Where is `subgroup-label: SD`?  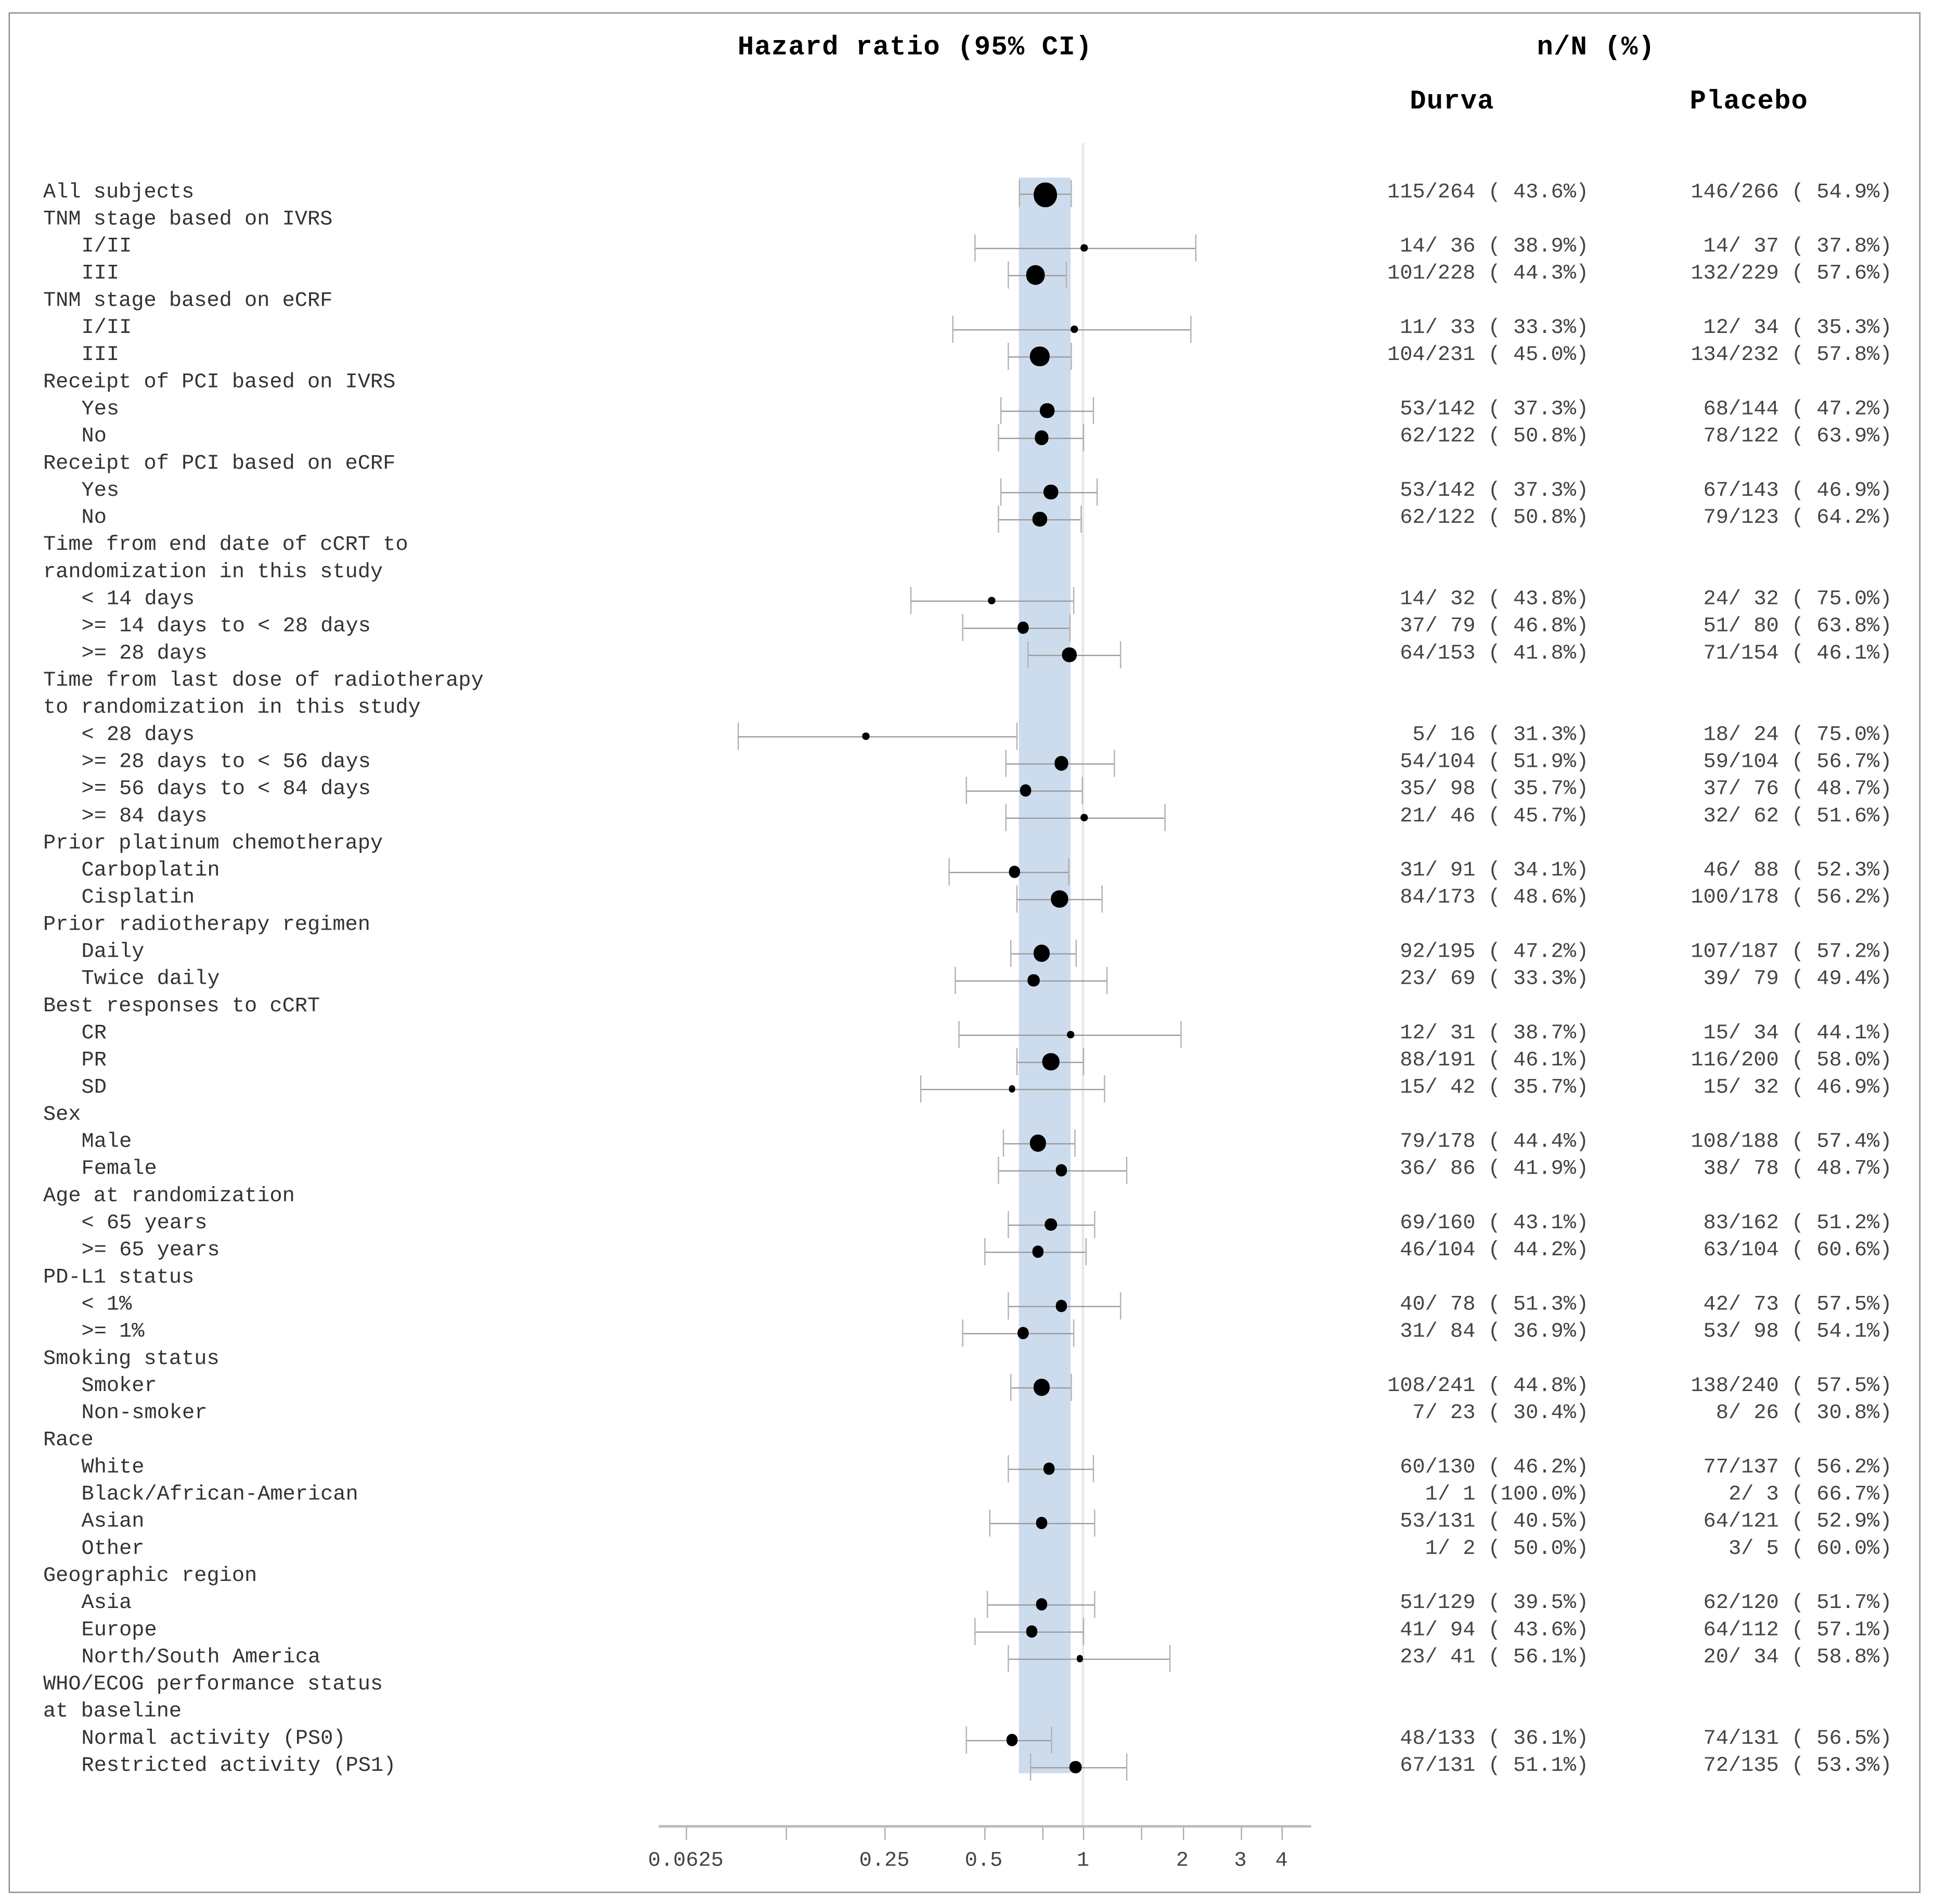
subgroup-label: SD is located at coordinates (94, 1088).